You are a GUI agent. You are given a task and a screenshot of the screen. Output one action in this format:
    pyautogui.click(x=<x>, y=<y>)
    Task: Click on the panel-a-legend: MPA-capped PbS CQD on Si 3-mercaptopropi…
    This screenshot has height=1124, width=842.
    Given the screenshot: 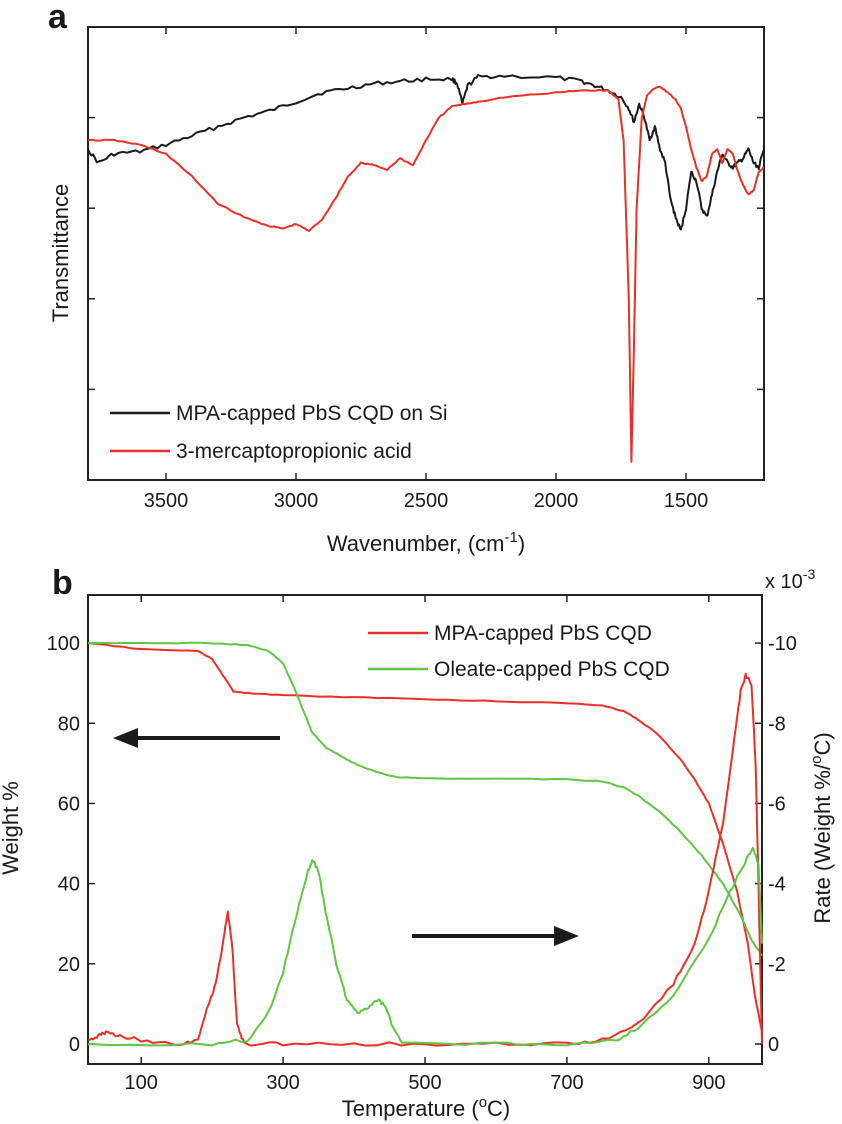 What is the action you would take?
    pyautogui.click(x=279, y=432)
    